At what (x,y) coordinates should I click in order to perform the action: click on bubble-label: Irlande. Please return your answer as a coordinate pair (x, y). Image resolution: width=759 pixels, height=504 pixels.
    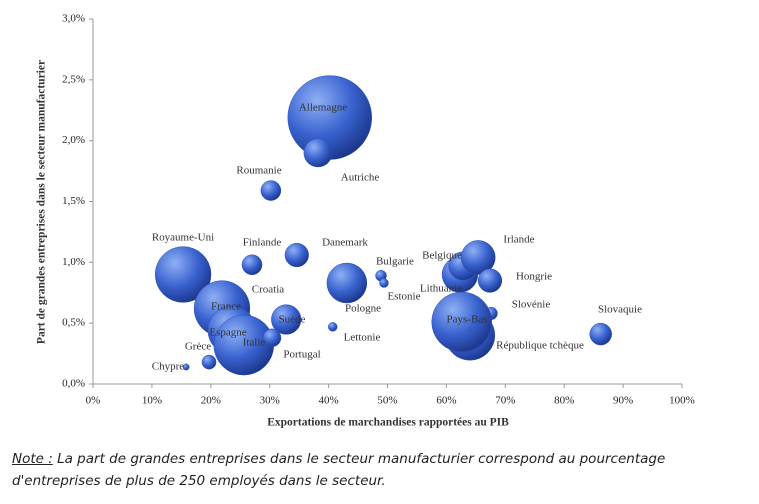
    Looking at the image, I should click on (518, 240).